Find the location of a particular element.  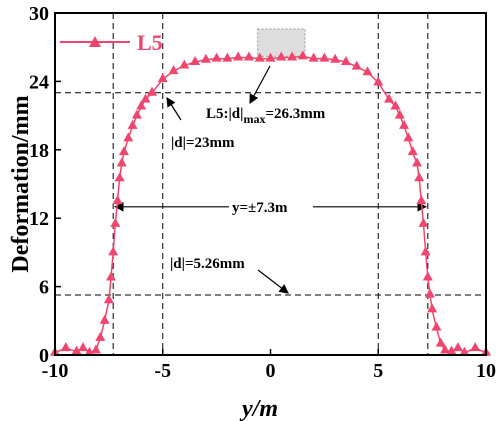

max-annotation-value: =26.3mm is located at coordinates (295, 114).